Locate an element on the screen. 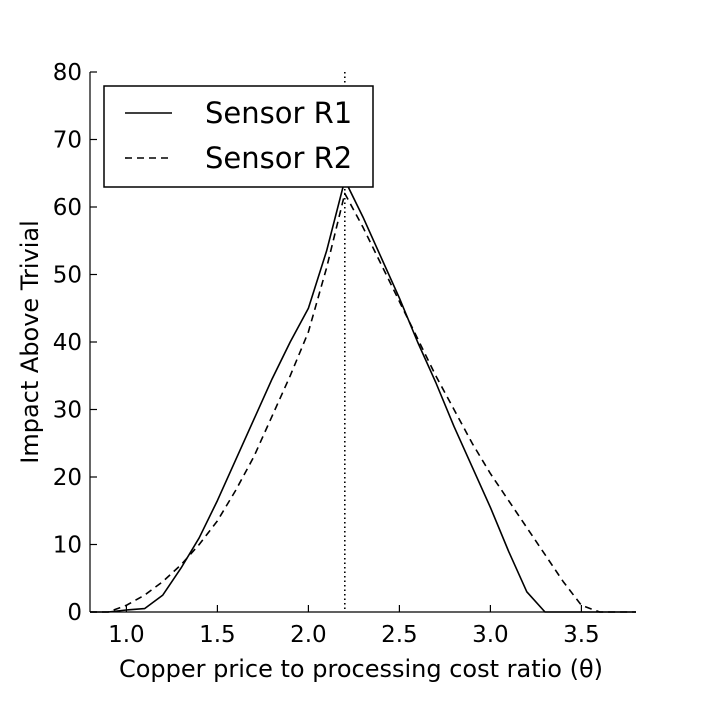 Image resolution: width=706 pixels, height=706 pixels. x-tick-label: 1.0 is located at coordinates (126, 635).